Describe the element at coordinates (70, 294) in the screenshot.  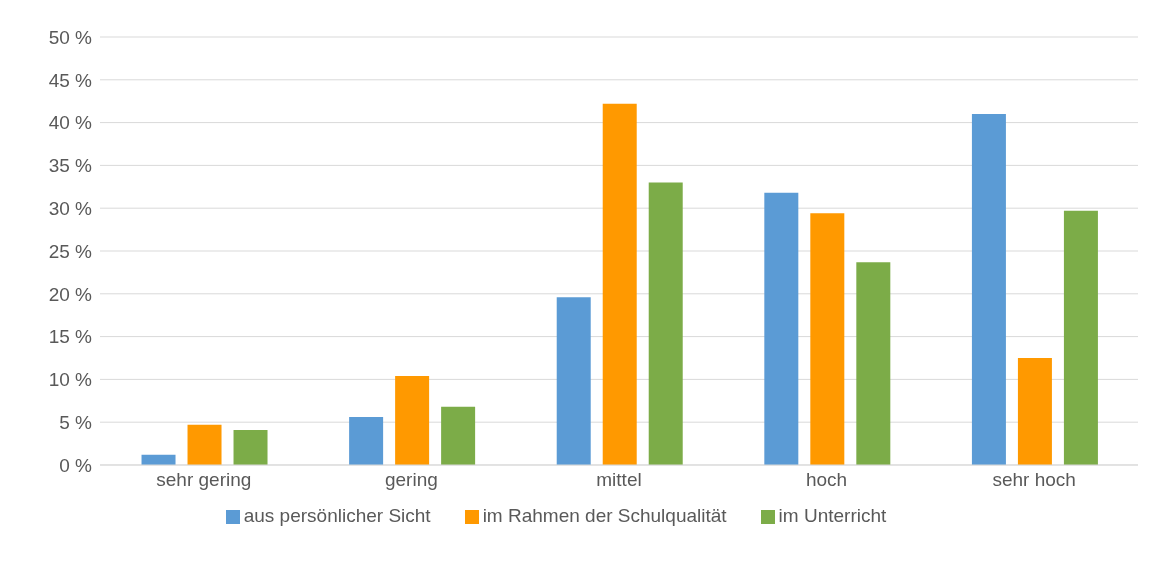
I see `y-tick-label: 20 %` at that location.